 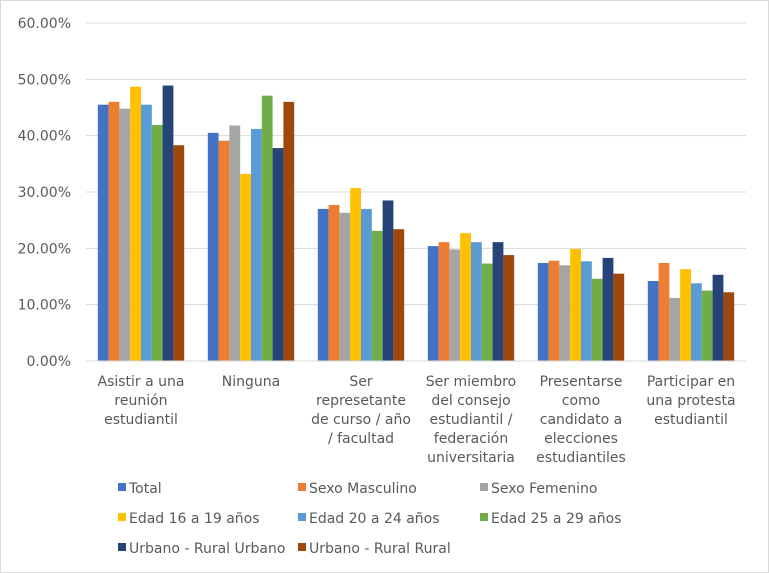 What do you see at coordinates (207, 549) in the screenshot?
I see `legend-label: Urbano - Rural Urbano` at bounding box center [207, 549].